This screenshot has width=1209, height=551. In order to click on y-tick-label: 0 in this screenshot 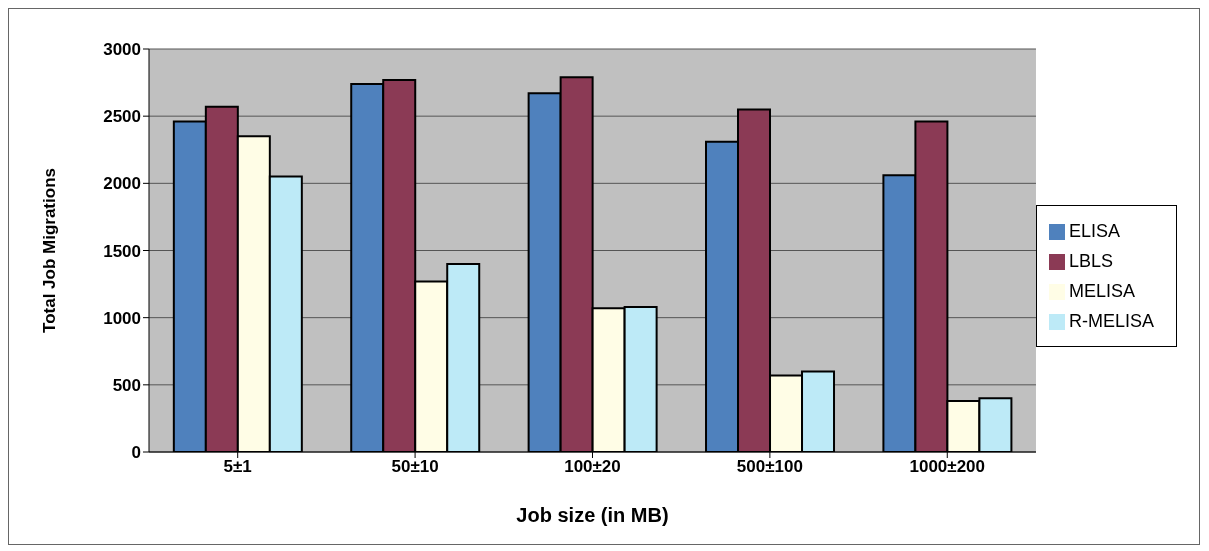, I will do `click(136, 453)`.